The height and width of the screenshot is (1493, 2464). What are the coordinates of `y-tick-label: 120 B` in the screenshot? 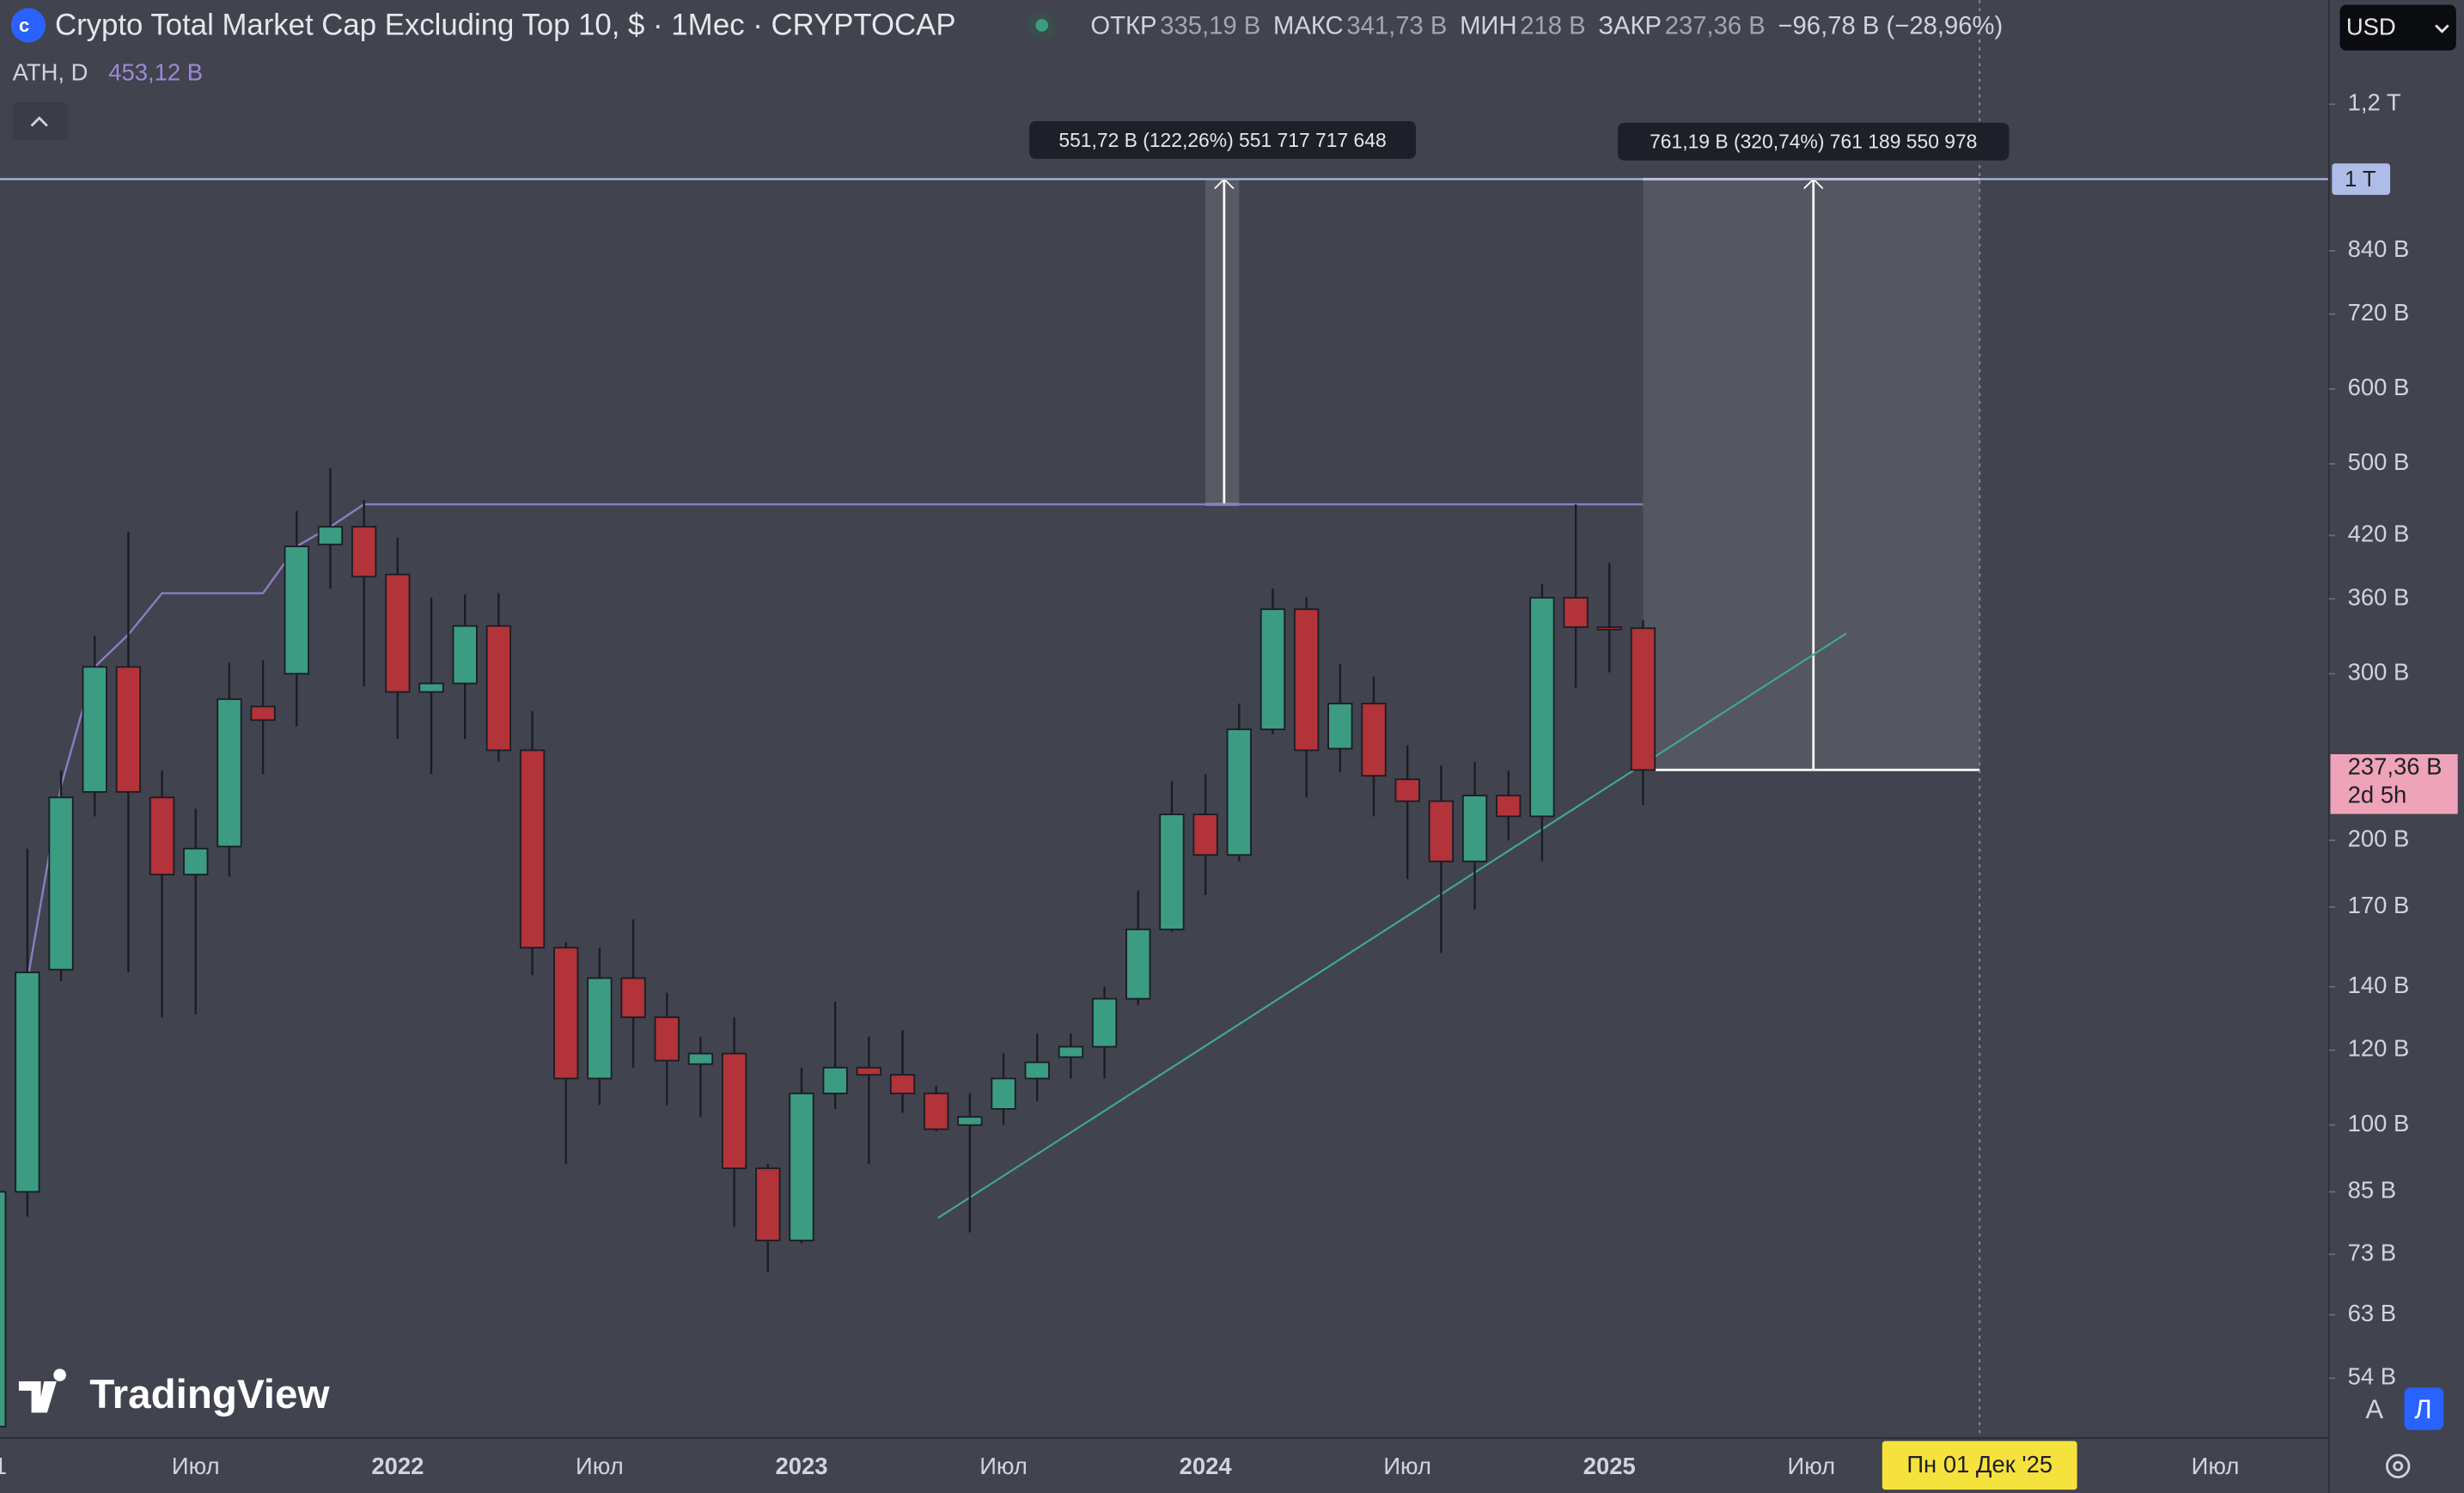 It's located at (2379, 1048).